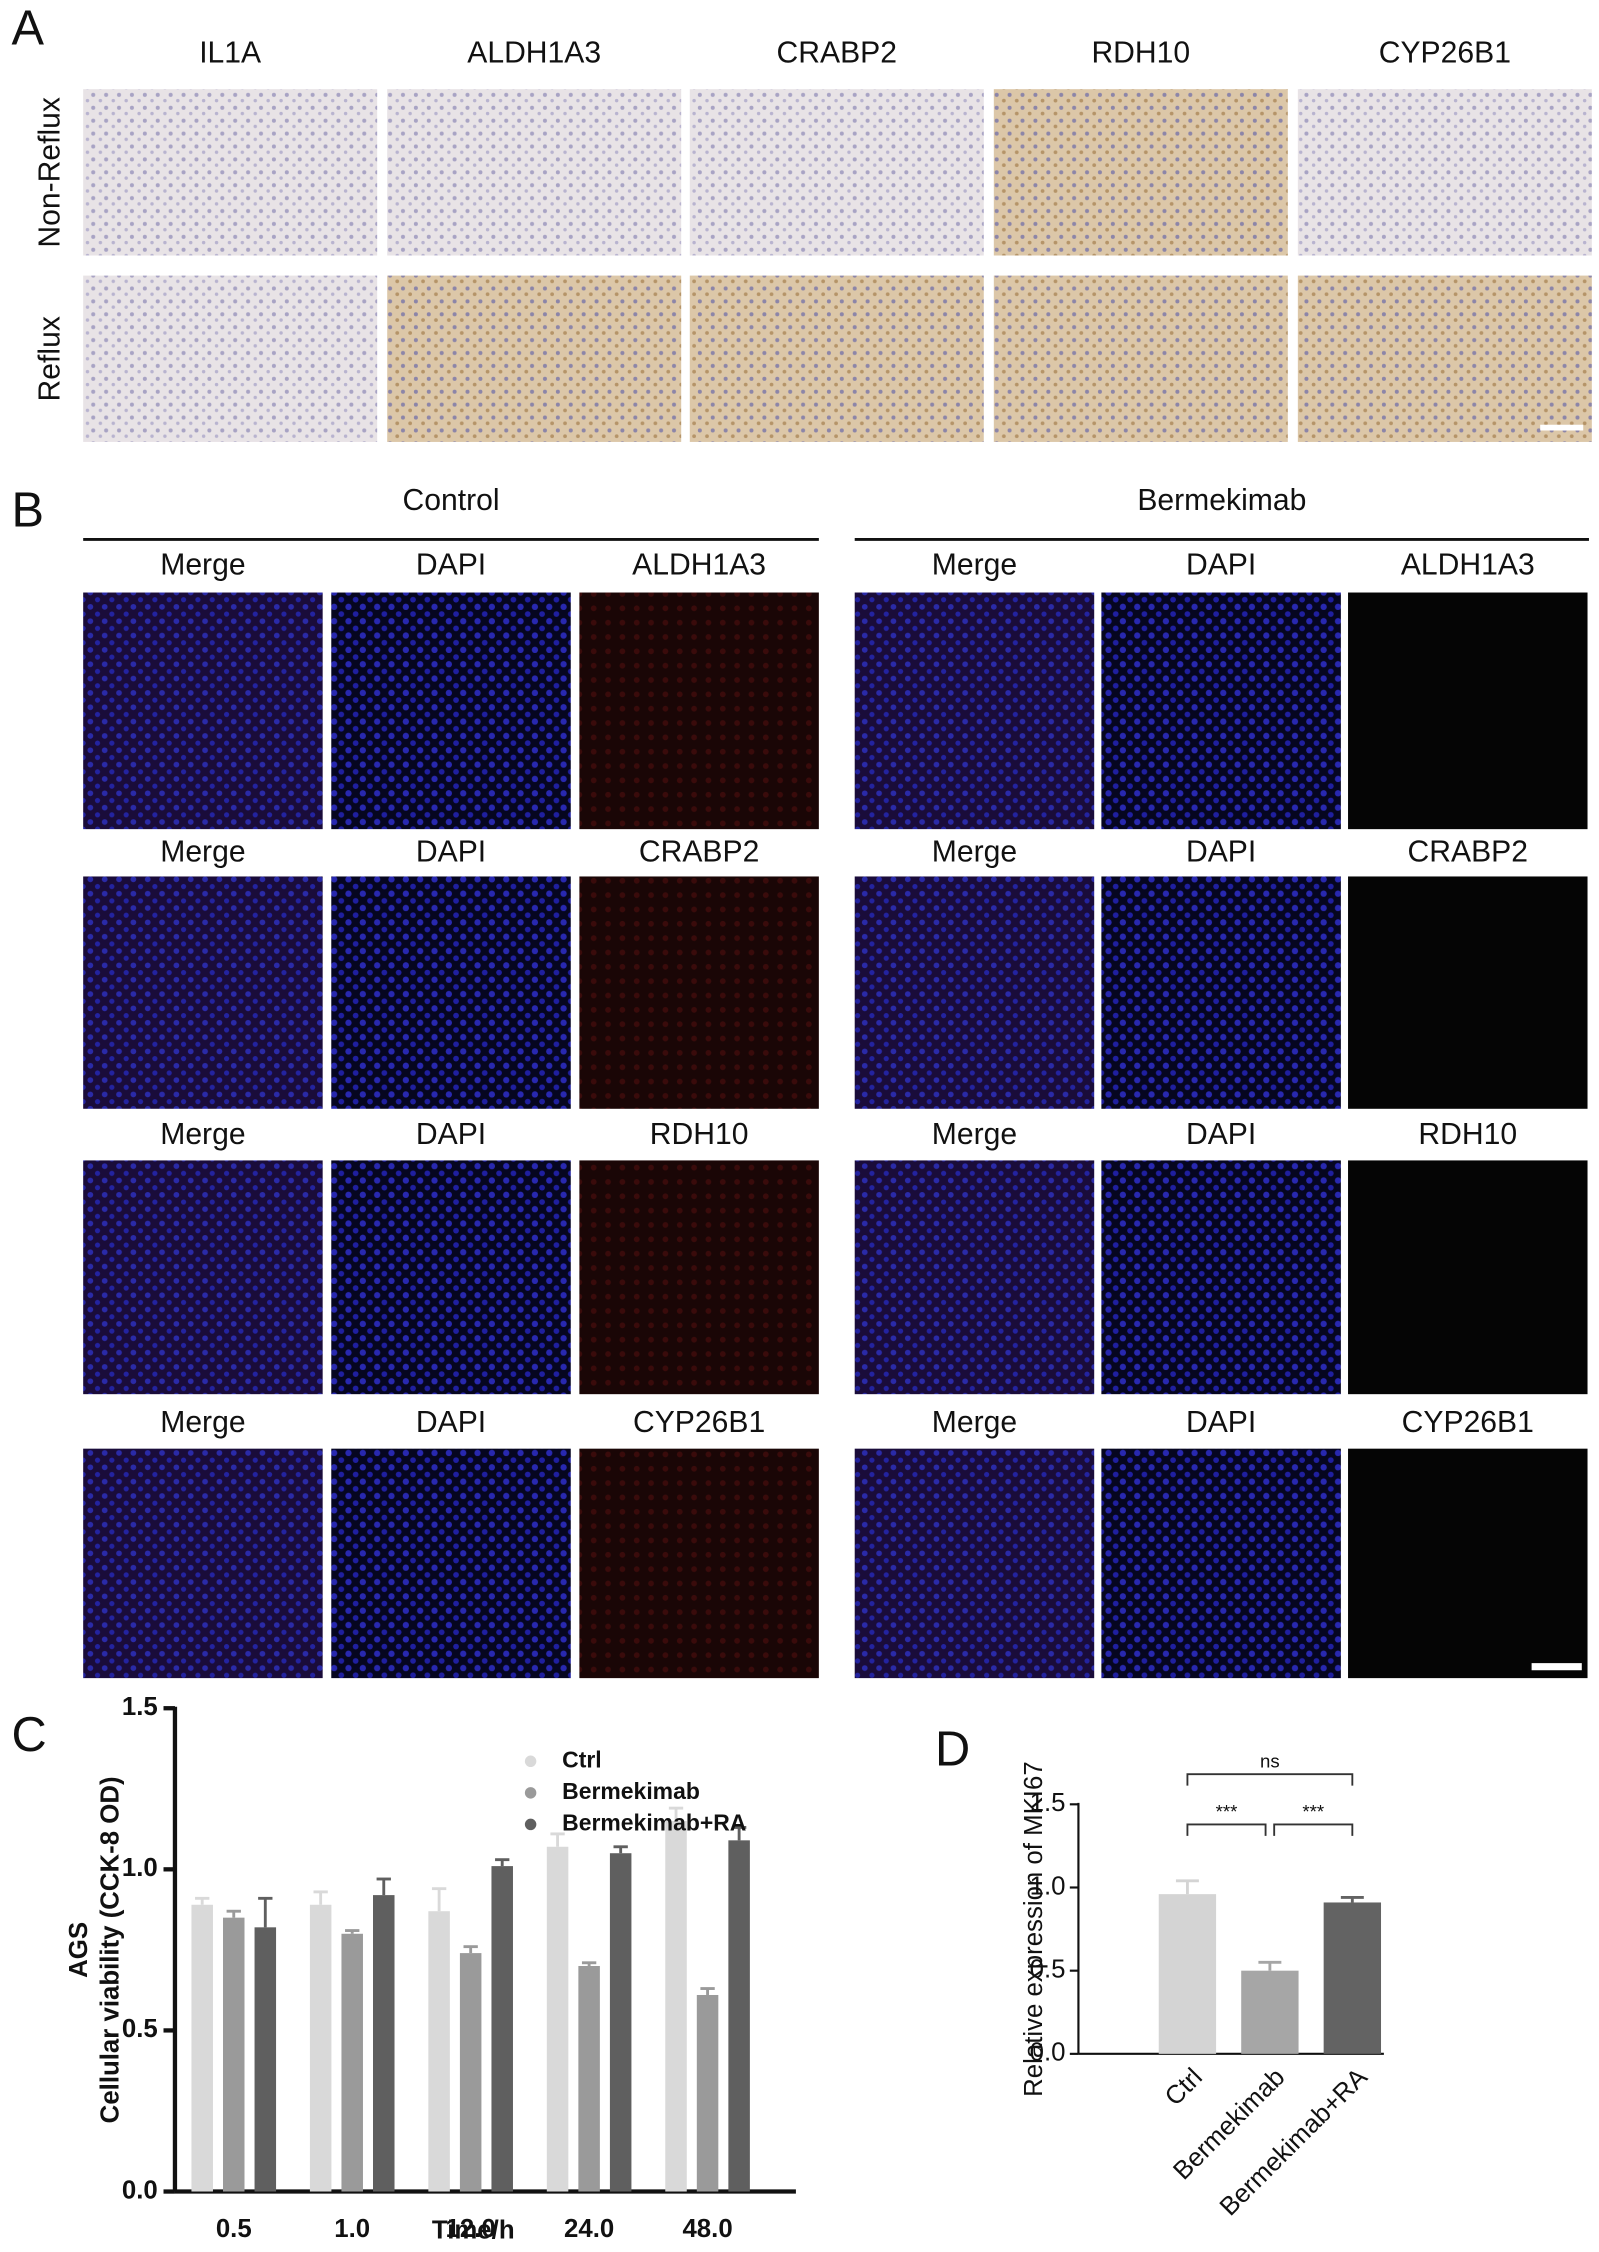 The image size is (1599, 2252). What do you see at coordinates (230, 53) in the screenshot?
I see `column-header: IL1A` at bounding box center [230, 53].